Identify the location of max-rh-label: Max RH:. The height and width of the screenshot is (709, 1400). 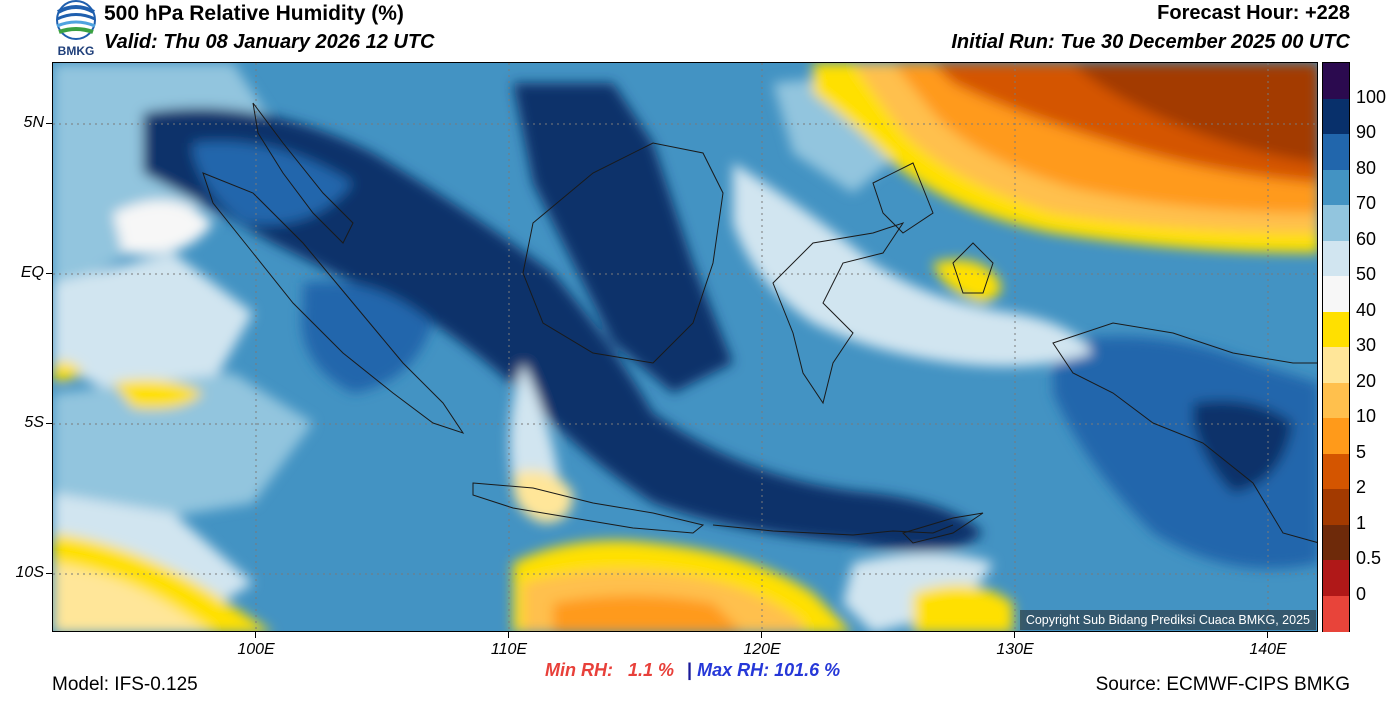
(733, 670).